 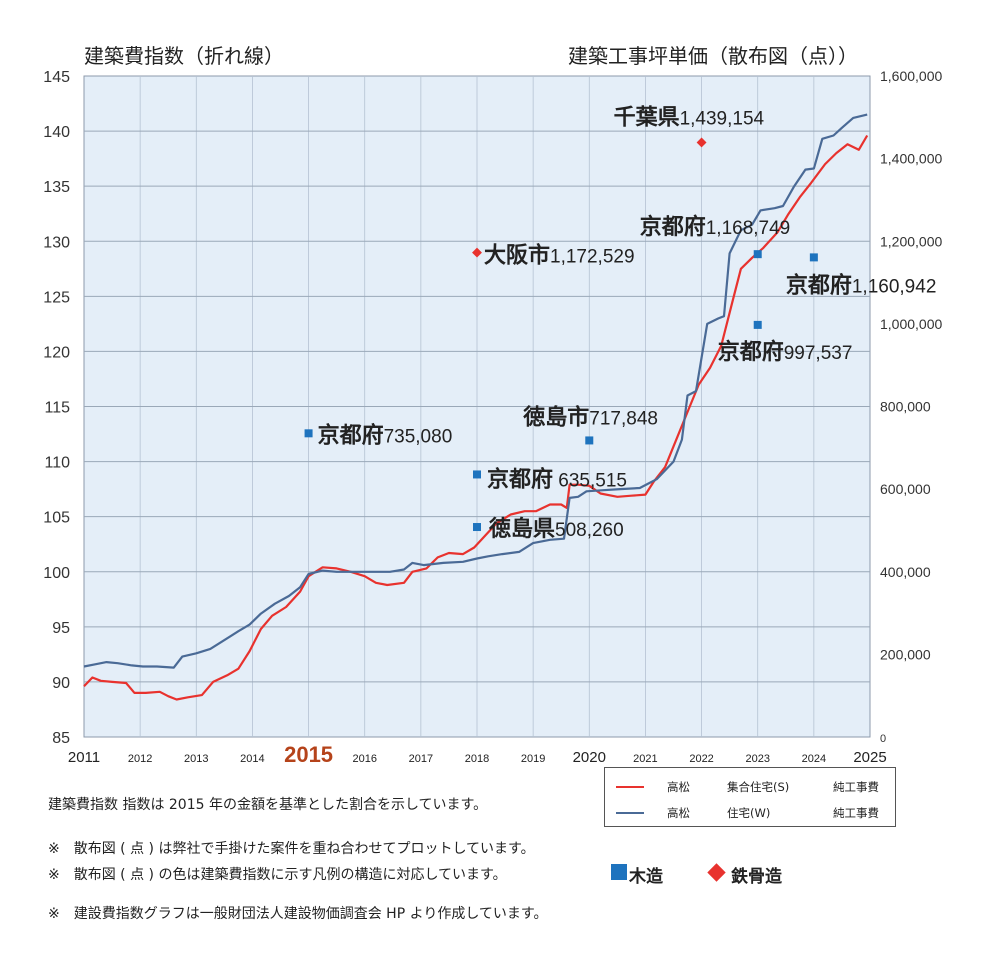 What do you see at coordinates (57, 408) in the screenshot?
I see `y-left-tick-label: 115` at bounding box center [57, 408].